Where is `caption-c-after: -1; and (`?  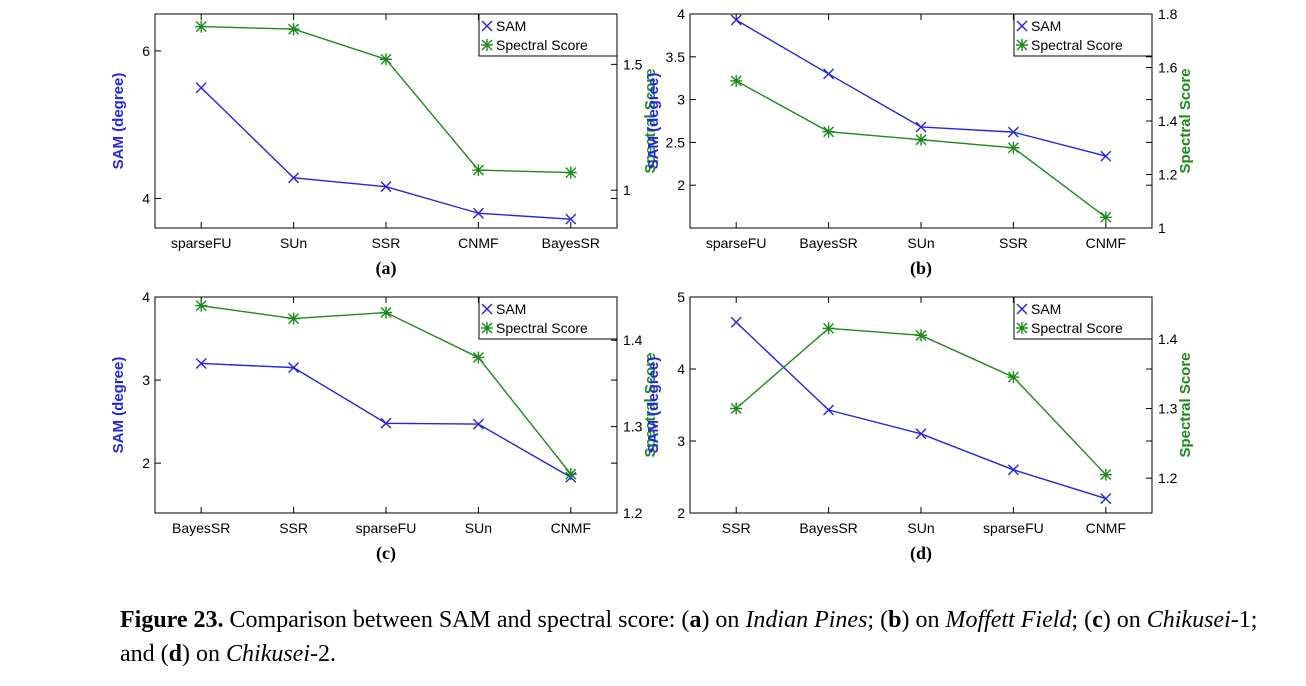 caption-c-after: -1; and ( is located at coordinates (689, 637).